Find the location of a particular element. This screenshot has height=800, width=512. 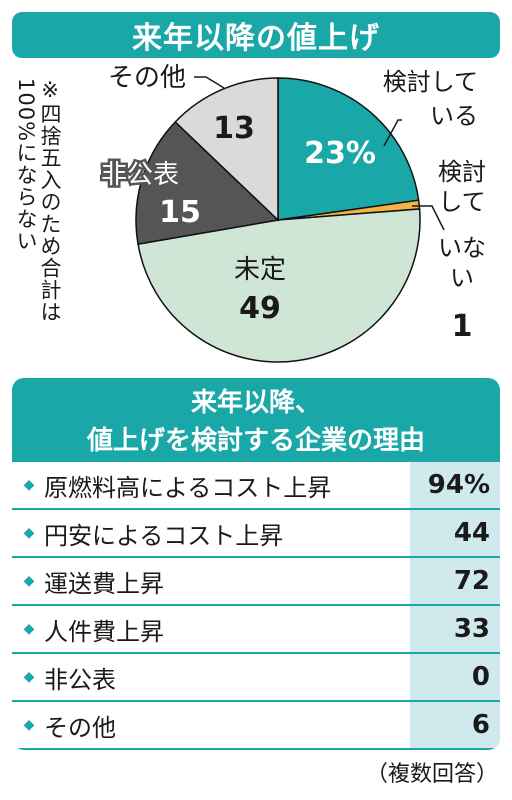

slice-label-1c: いな is located at coordinates (462, 248).